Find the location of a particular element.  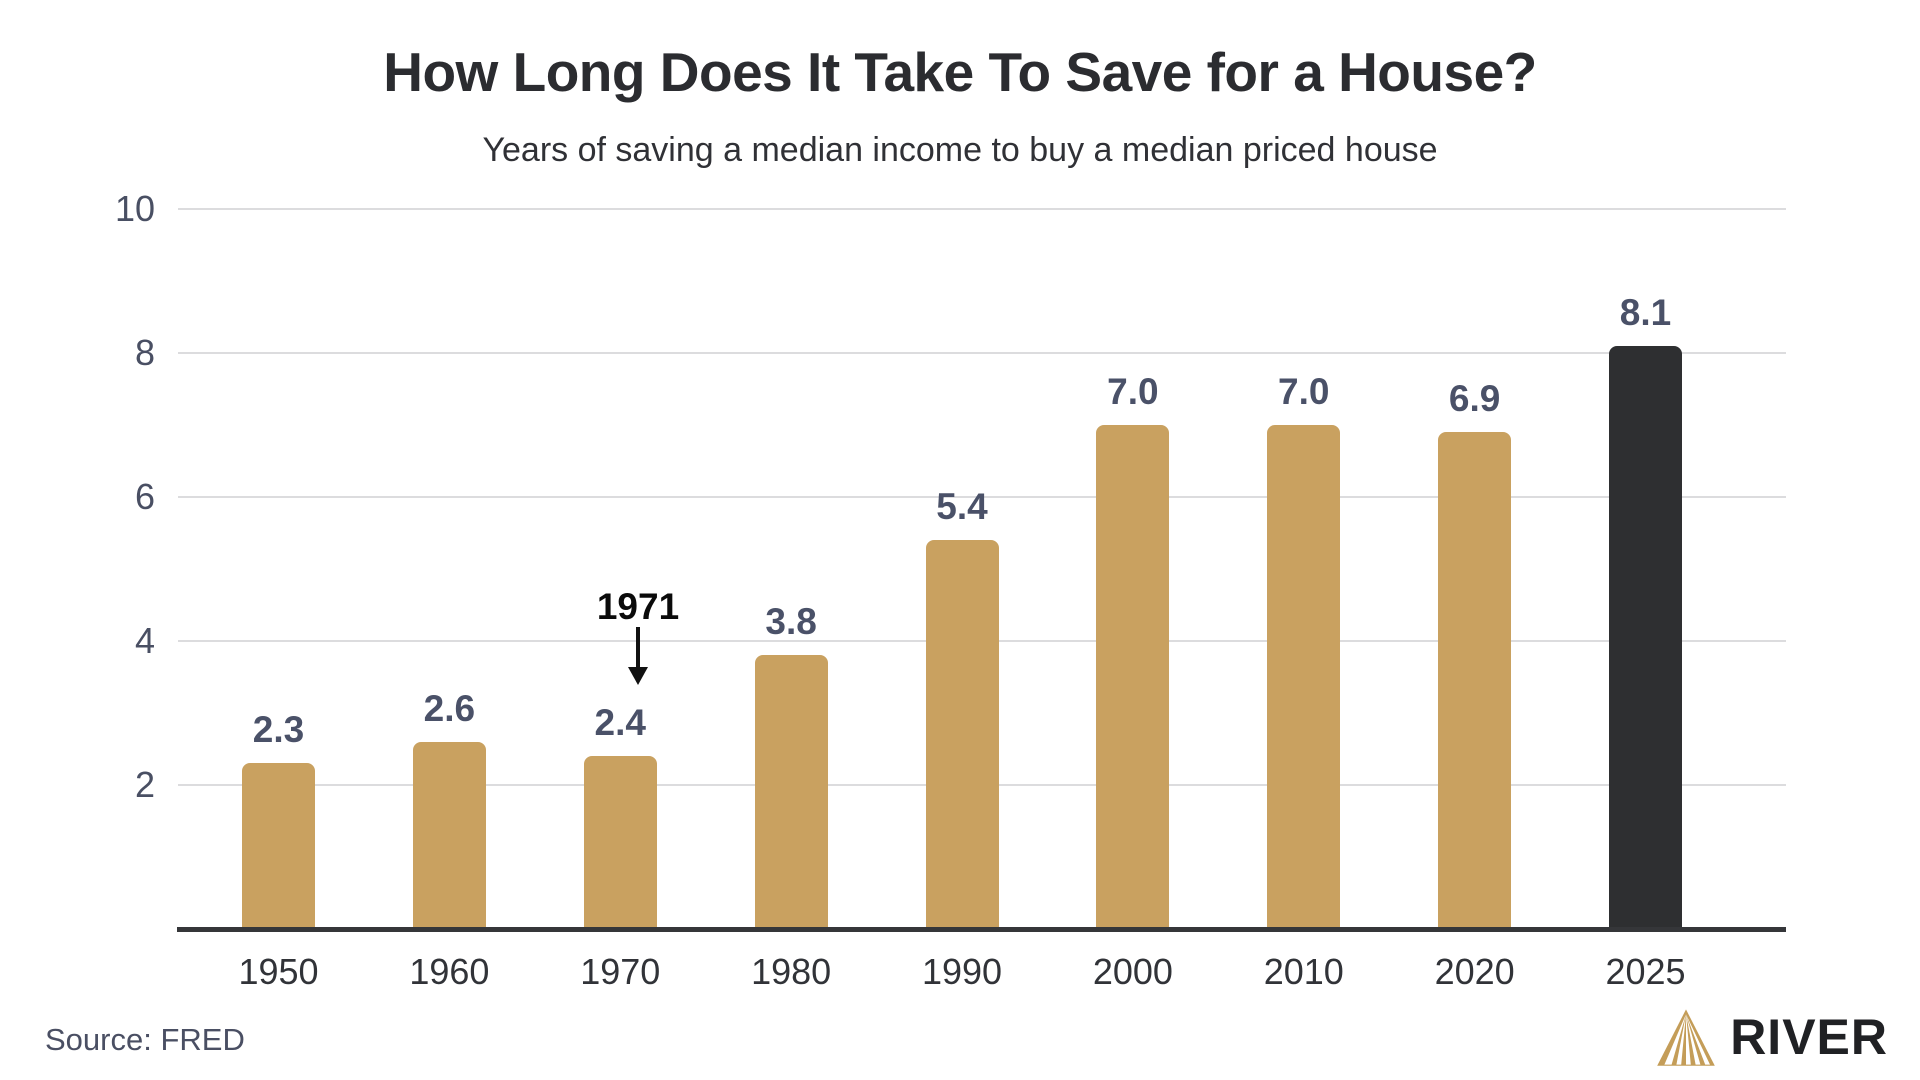

source-label: Source: FRED is located at coordinates (145, 1039).